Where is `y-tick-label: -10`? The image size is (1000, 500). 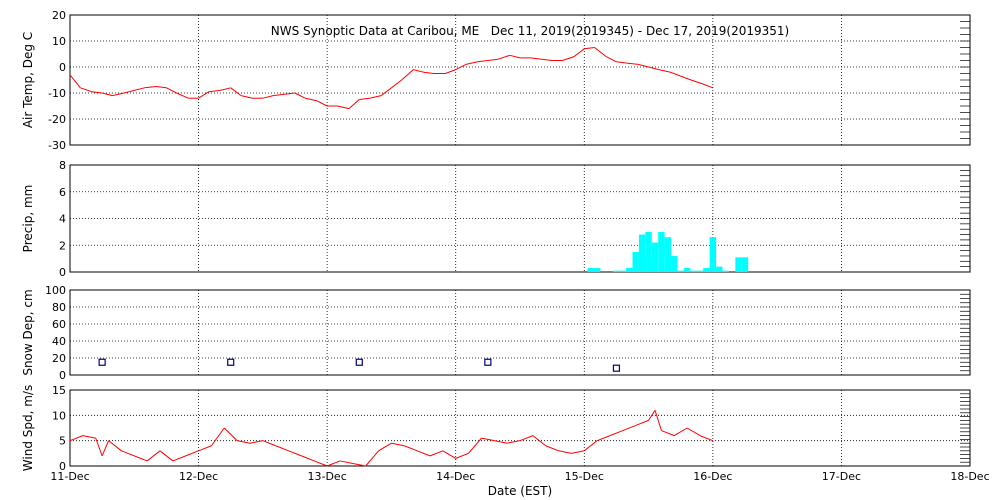
y-tick-label: -10 is located at coordinates (57, 93).